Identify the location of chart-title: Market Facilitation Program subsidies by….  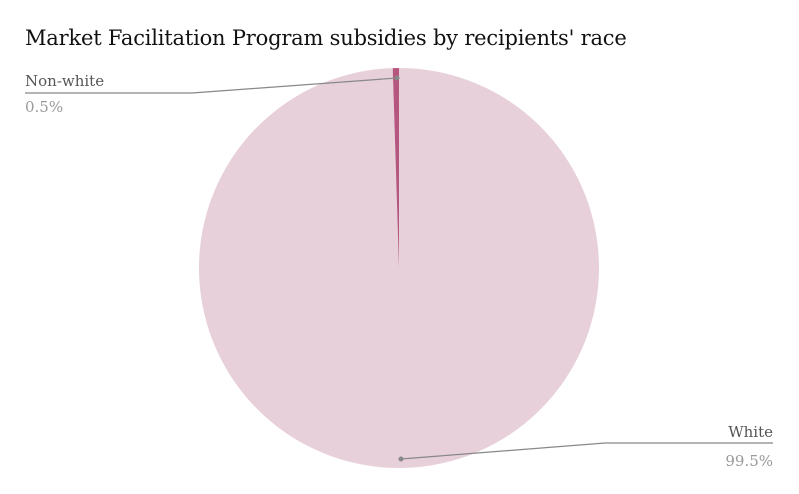
(326, 38).